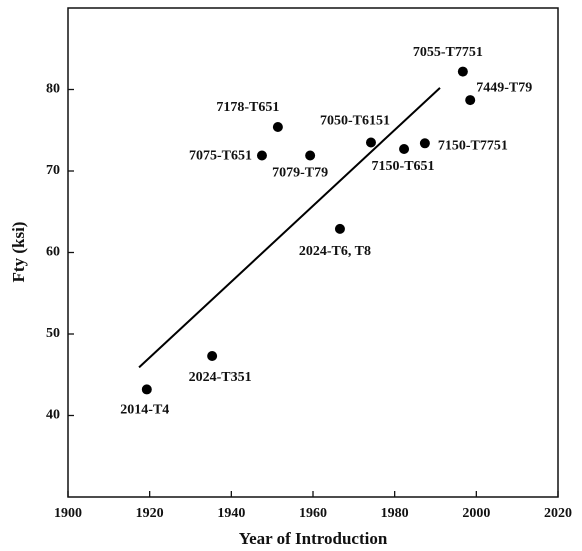 The image size is (582, 551). Describe the element at coordinates (220, 156) in the screenshot. I see `point-label: 7075-T651` at that location.